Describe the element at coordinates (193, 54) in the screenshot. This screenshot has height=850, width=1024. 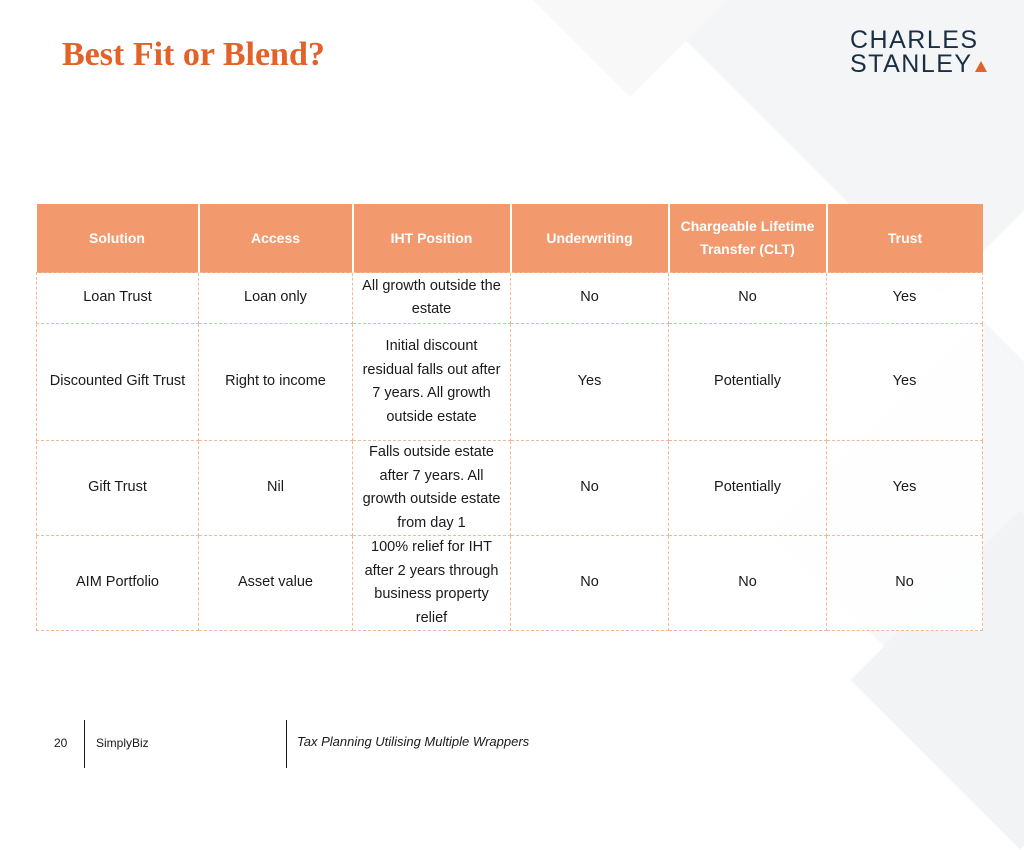
I see `slide-title: Best Fit or Blend?` at that location.